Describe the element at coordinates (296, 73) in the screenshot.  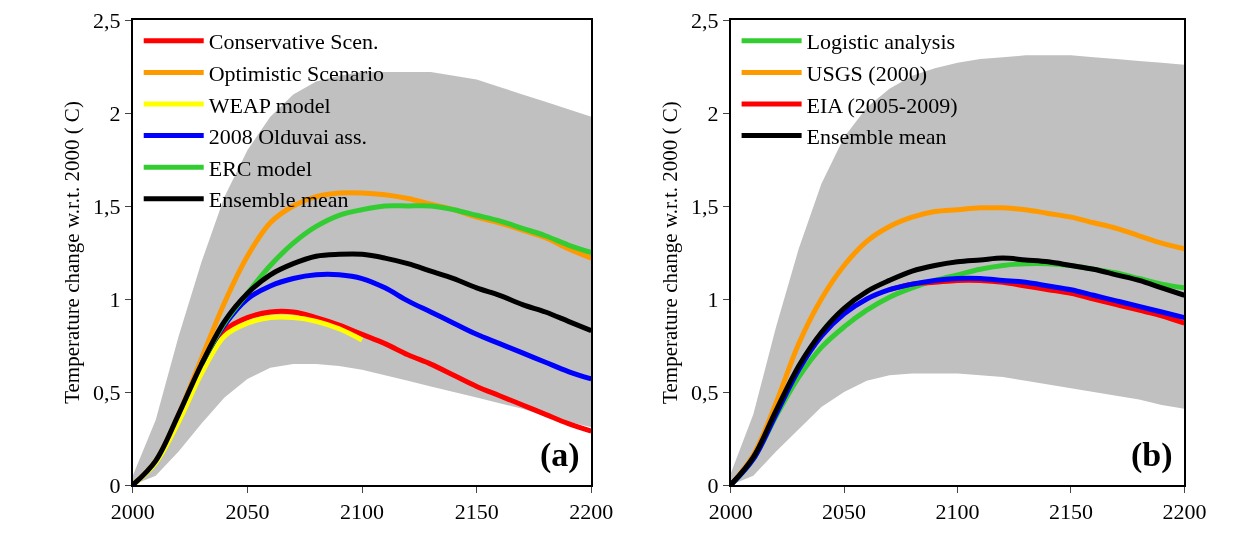
I see `legend-label: Optimistic Scenario` at that location.